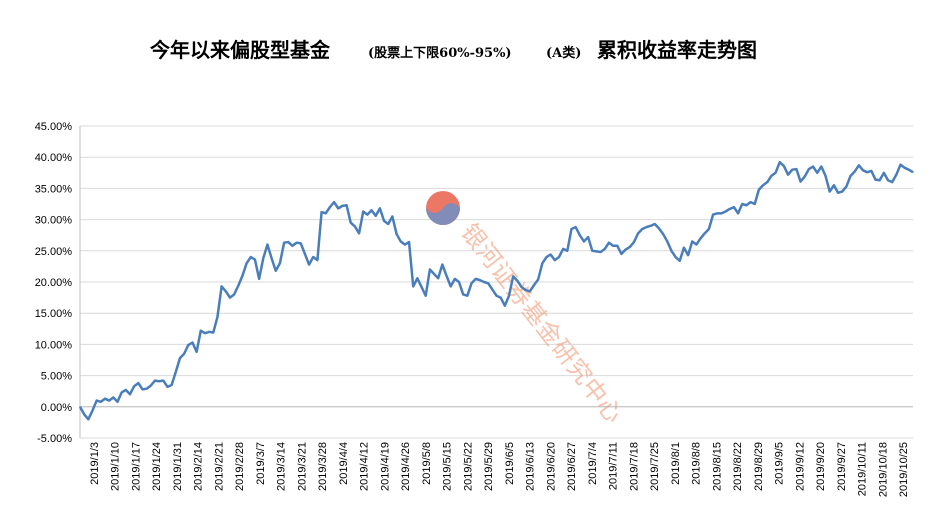 The width and height of the screenshot is (945, 514). I want to click on y-tick-label: 20.00%, so click(54, 283).